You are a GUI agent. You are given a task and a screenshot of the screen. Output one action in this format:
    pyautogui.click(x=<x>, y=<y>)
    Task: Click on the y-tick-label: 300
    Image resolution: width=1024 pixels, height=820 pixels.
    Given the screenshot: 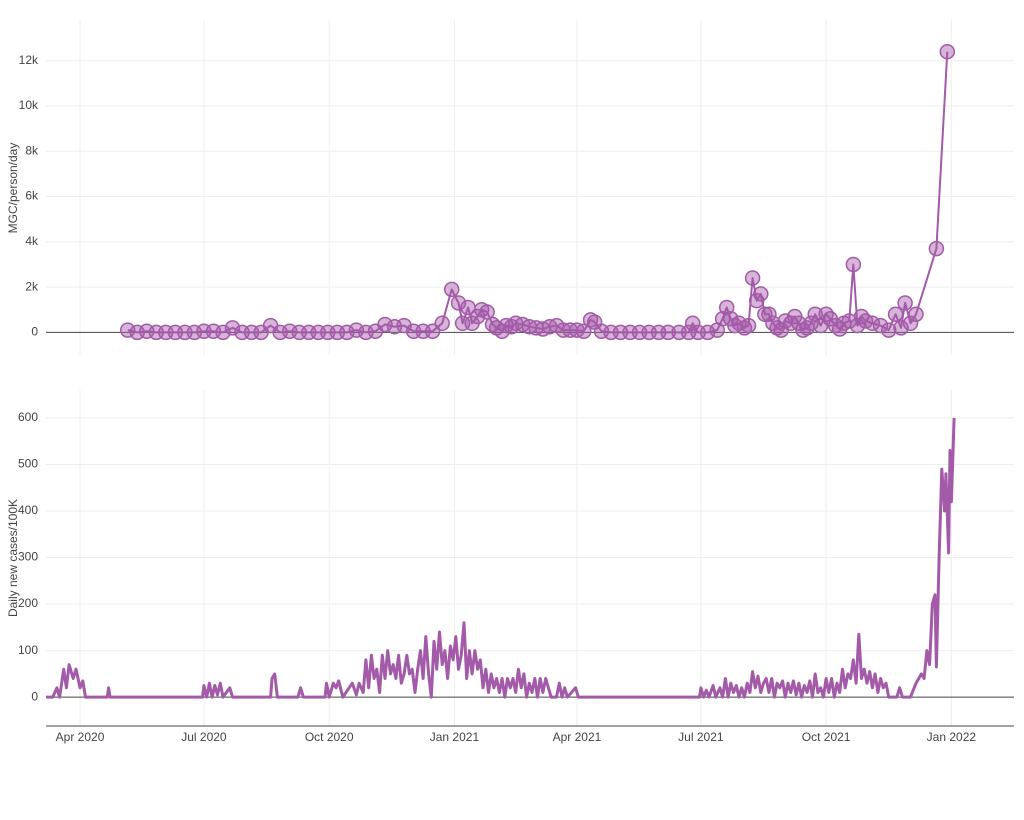 What is the action you would take?
    pyautogui.click(x=28, y=557)
    